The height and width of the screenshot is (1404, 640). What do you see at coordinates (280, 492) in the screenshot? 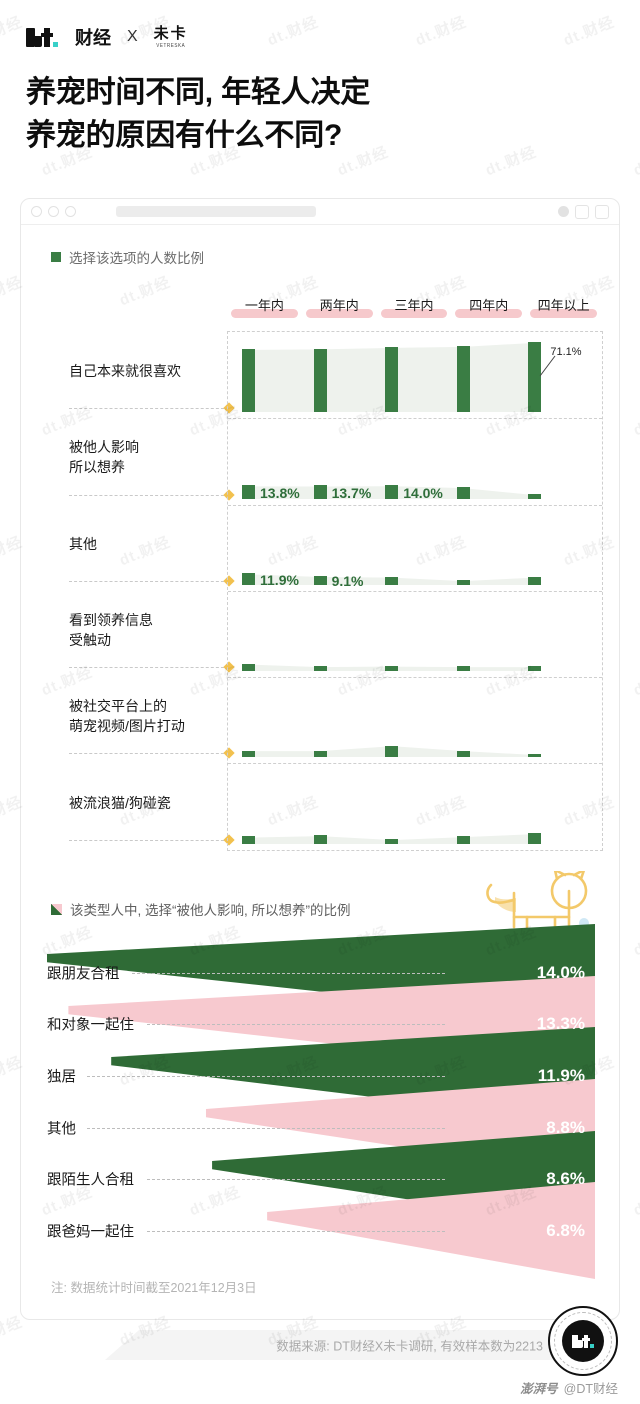
I see `bar-value-label: 13.8%` at bounding box center [280, 492].